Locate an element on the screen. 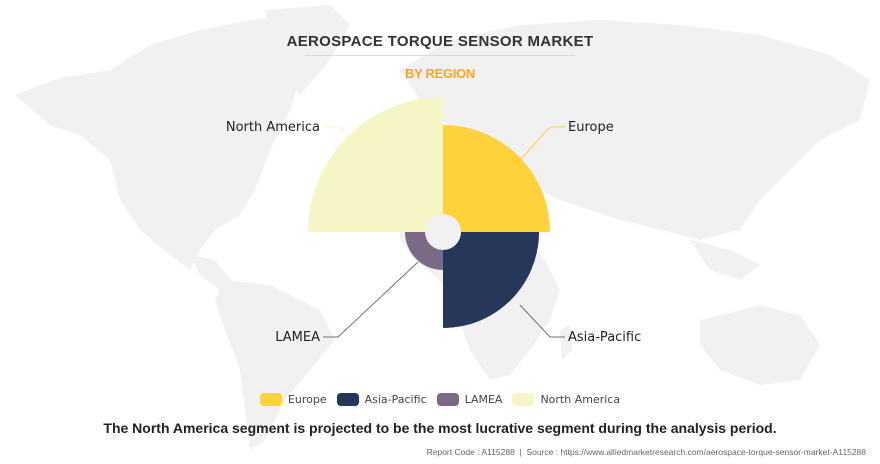  slice-north-america is located at coordinates (375, 164).